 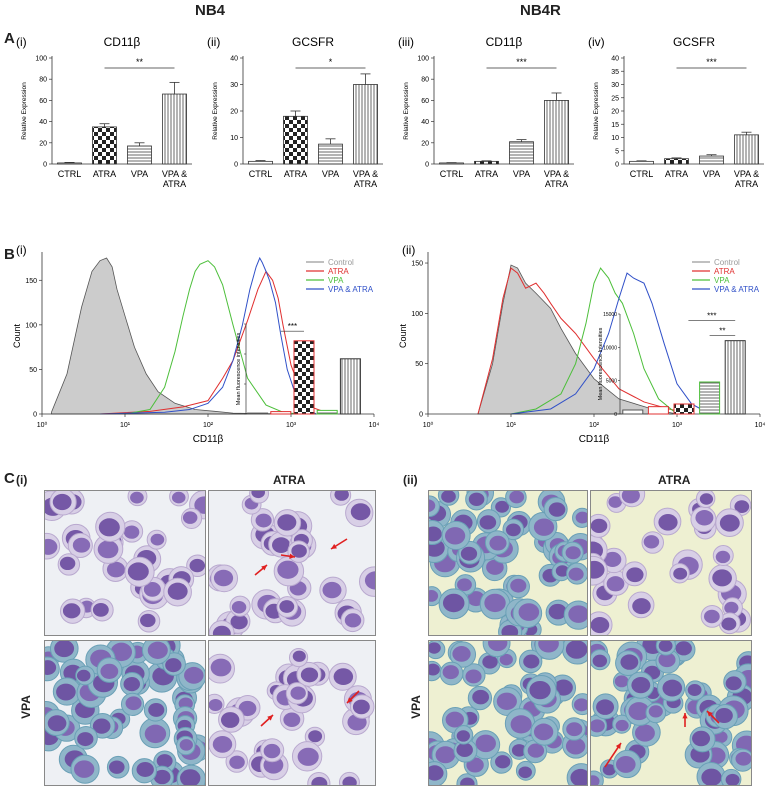 What do you see at coordinates (671, 563) in the screenshot?
I see `micrograph-nb4r-atra` at bounding box center [671, 563].